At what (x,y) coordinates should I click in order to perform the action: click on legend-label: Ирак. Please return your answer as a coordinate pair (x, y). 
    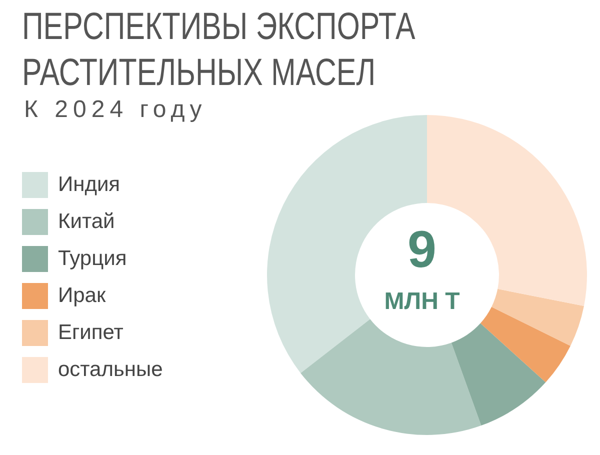
    Looking at the image, I should click on (82, 296).